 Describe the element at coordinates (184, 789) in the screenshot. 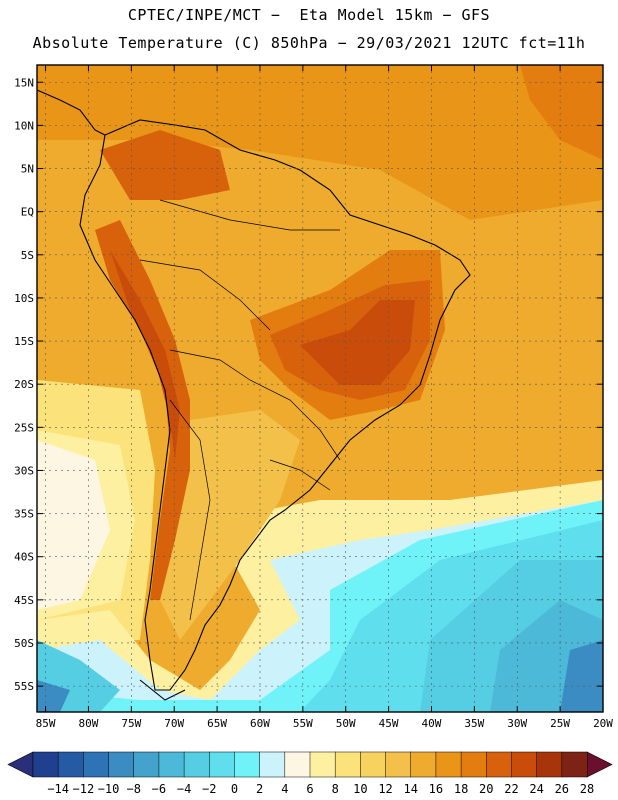

I see `colorbar-label: −4` at that location.